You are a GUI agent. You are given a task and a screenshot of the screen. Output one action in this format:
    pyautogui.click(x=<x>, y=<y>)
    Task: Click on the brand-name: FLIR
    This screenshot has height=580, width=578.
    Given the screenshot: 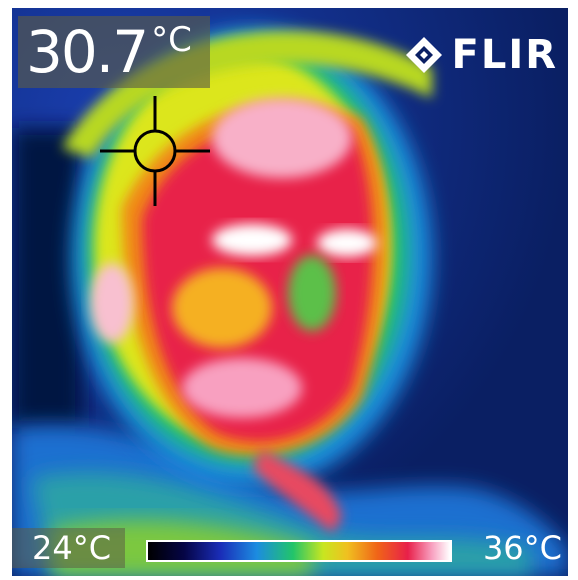 What is the action you would take?
    pyautogui.click(x=504, y=55)
    